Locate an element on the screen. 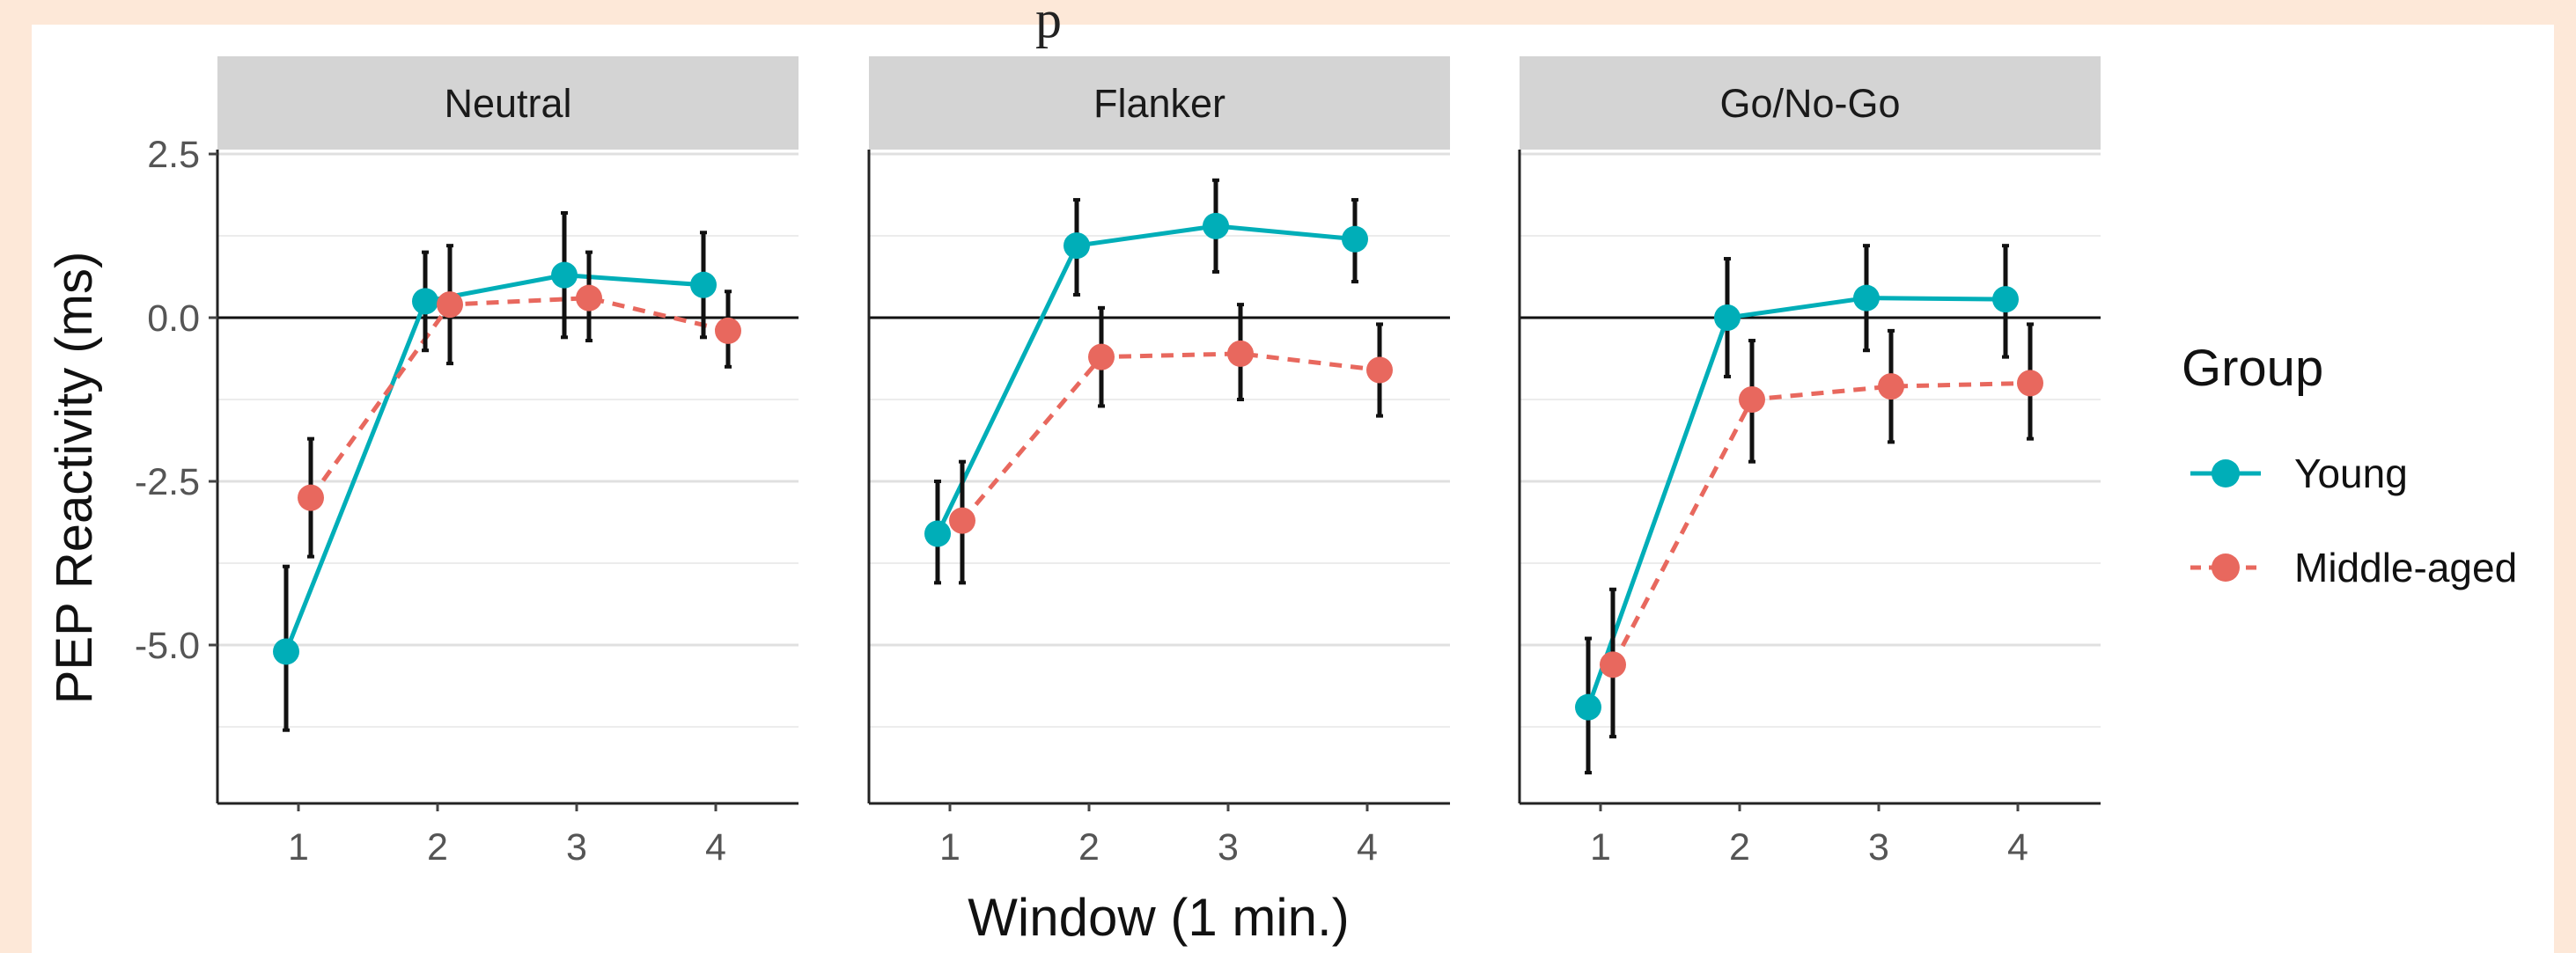 The image size is (2576, 953). legend-entry-label: Middle-aged is located at coordinates (2406, 568).